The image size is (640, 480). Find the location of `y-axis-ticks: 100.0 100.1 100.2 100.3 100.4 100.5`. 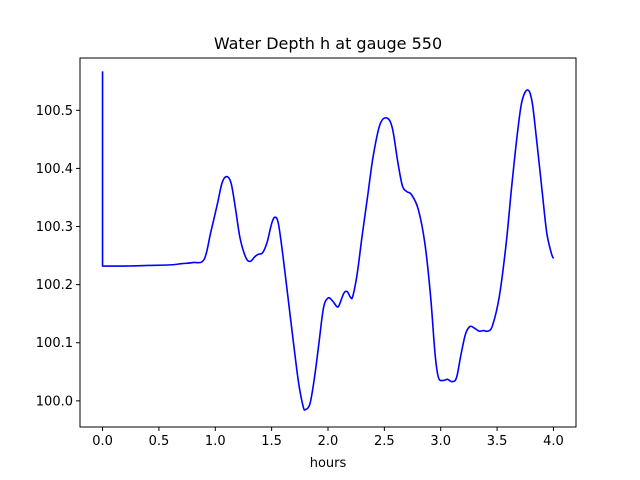

y-axis-ticks: 100.0 100.1 100.2 100.3 100.4 100.5 is located at coordinates (58, 256).